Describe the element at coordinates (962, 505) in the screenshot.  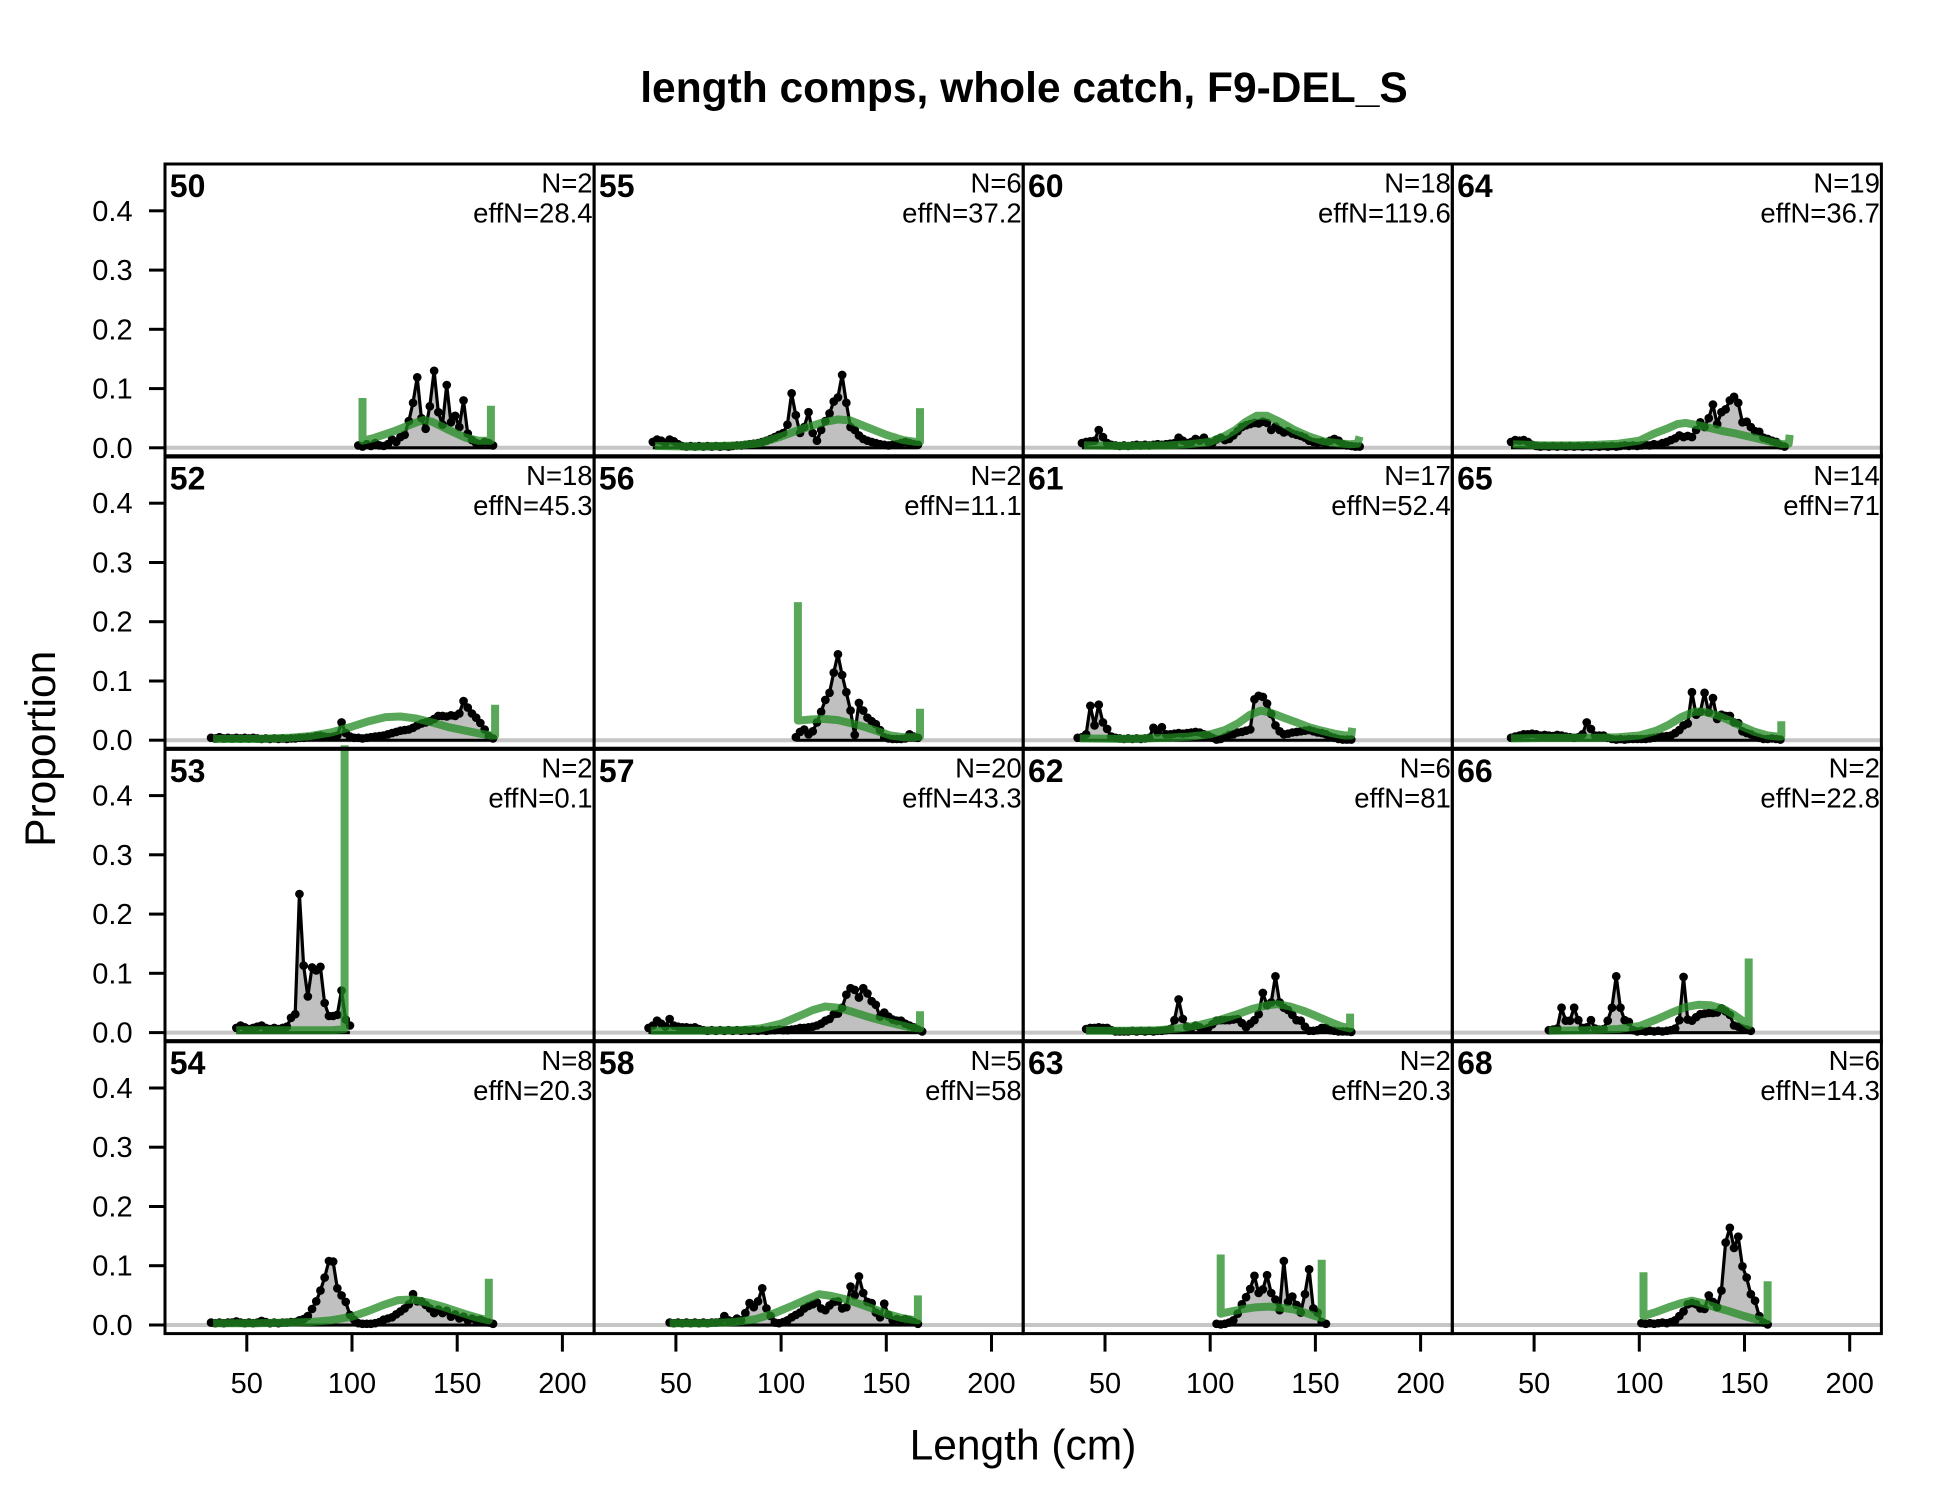
I see `svg-text: effN=11.1` at that location.